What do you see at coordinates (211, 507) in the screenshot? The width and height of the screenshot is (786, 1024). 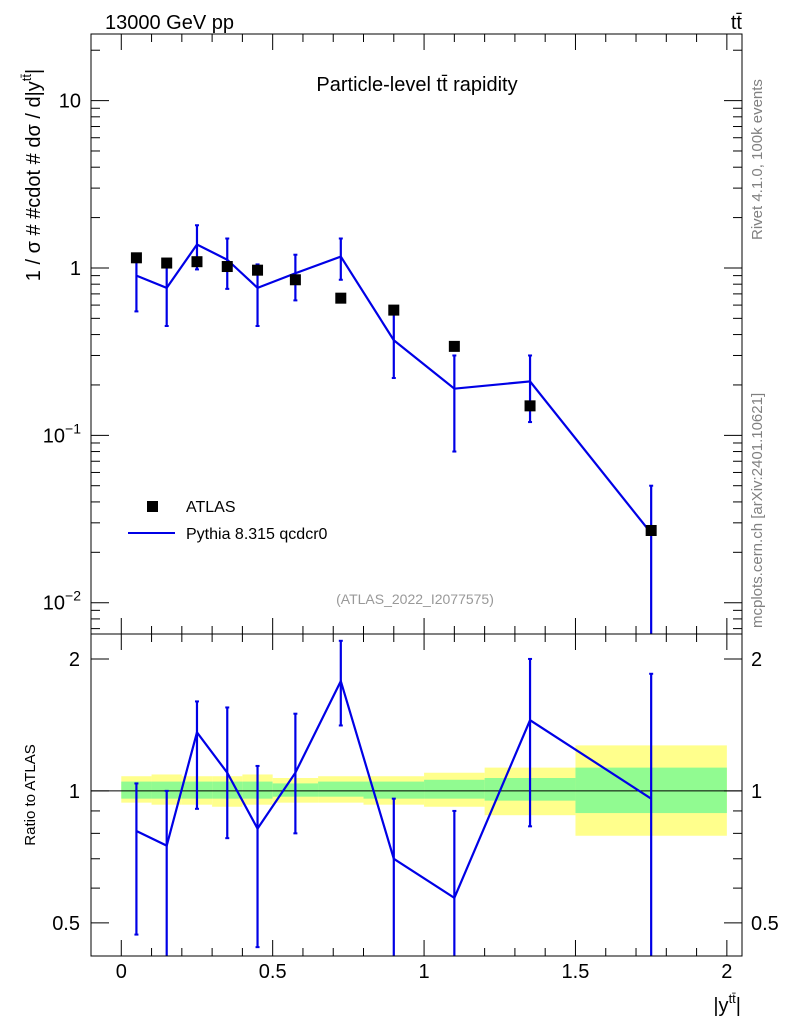 I see `legend-label-atlas: ATLAS` at bounding box center [211, 507].